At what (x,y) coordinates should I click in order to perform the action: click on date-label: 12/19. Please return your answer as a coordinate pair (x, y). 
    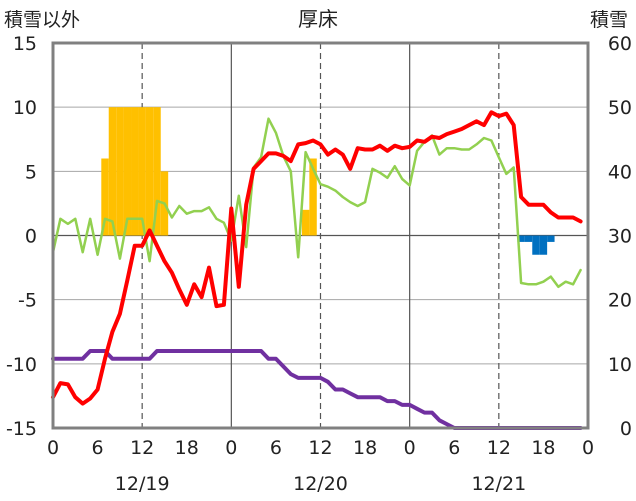
    Looking at the image, I should click on (142, 484).